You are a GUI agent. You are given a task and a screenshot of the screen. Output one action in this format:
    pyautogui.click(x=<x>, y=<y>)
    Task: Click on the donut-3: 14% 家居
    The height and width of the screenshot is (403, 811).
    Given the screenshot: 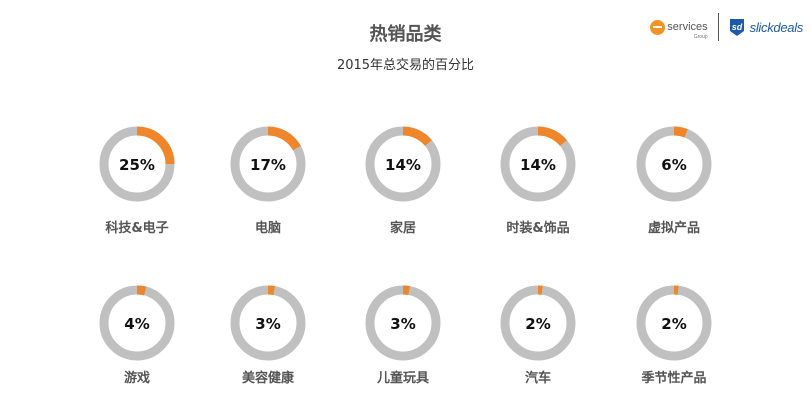 What is the action you would take?
    pyautogui.click(x=403, y=181)
    